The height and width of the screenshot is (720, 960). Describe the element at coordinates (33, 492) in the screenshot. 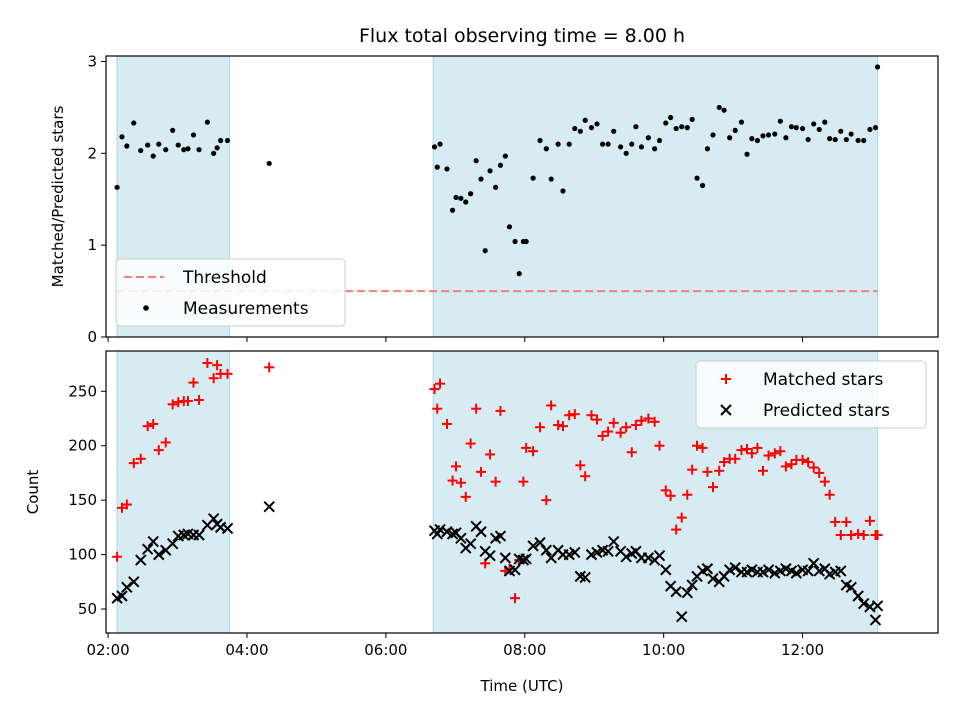

I see `bottom-y-axis-label: Count` at that location.